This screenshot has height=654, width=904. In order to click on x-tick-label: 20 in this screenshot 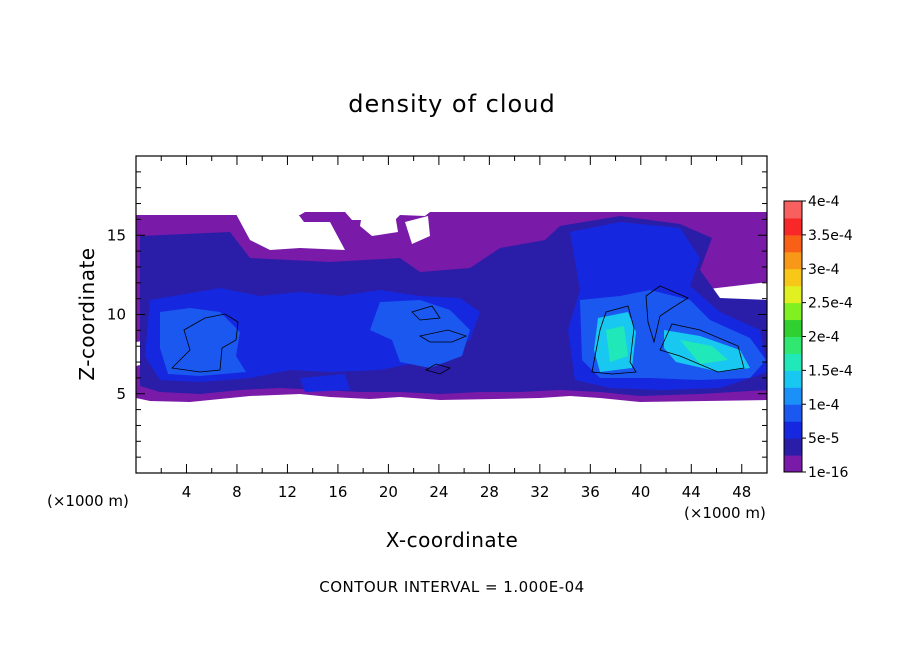, I will do `click(388, 492)`.